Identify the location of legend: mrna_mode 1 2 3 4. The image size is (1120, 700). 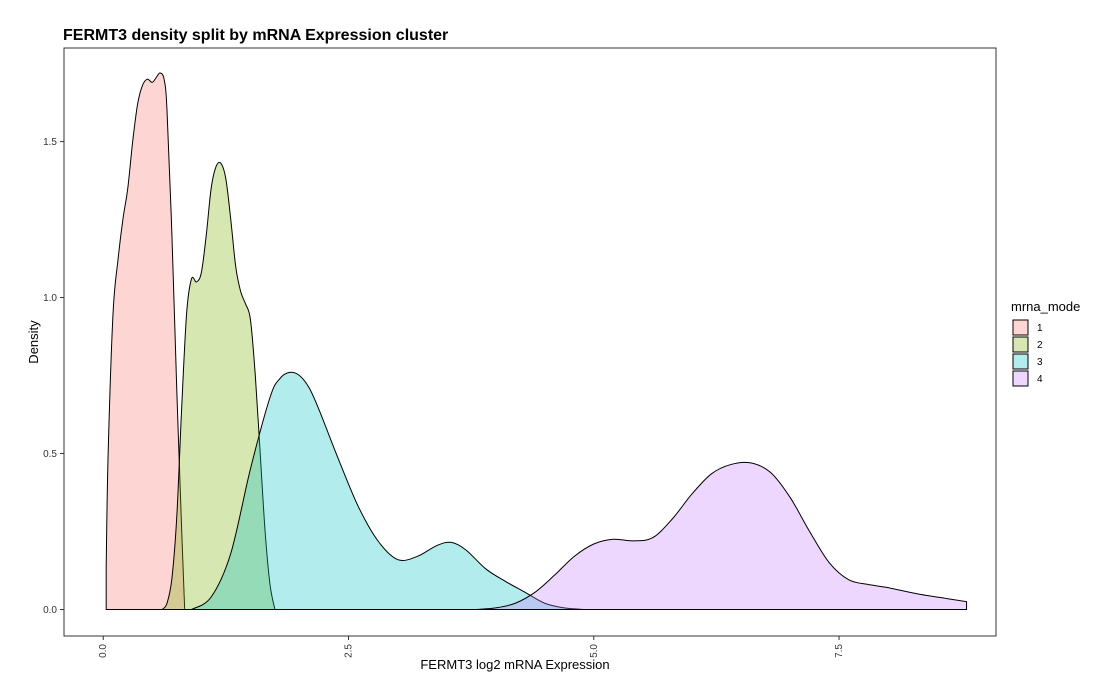
(1045, 343).